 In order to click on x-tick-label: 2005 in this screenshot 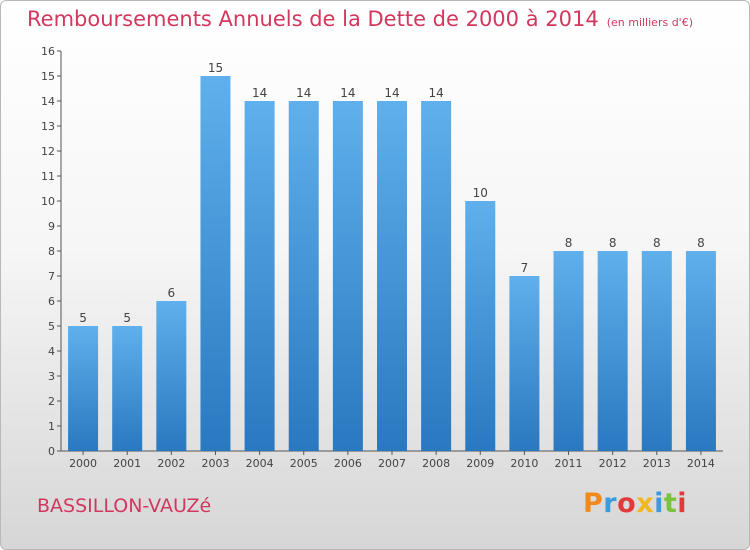, I will do `click(304, 463)`.